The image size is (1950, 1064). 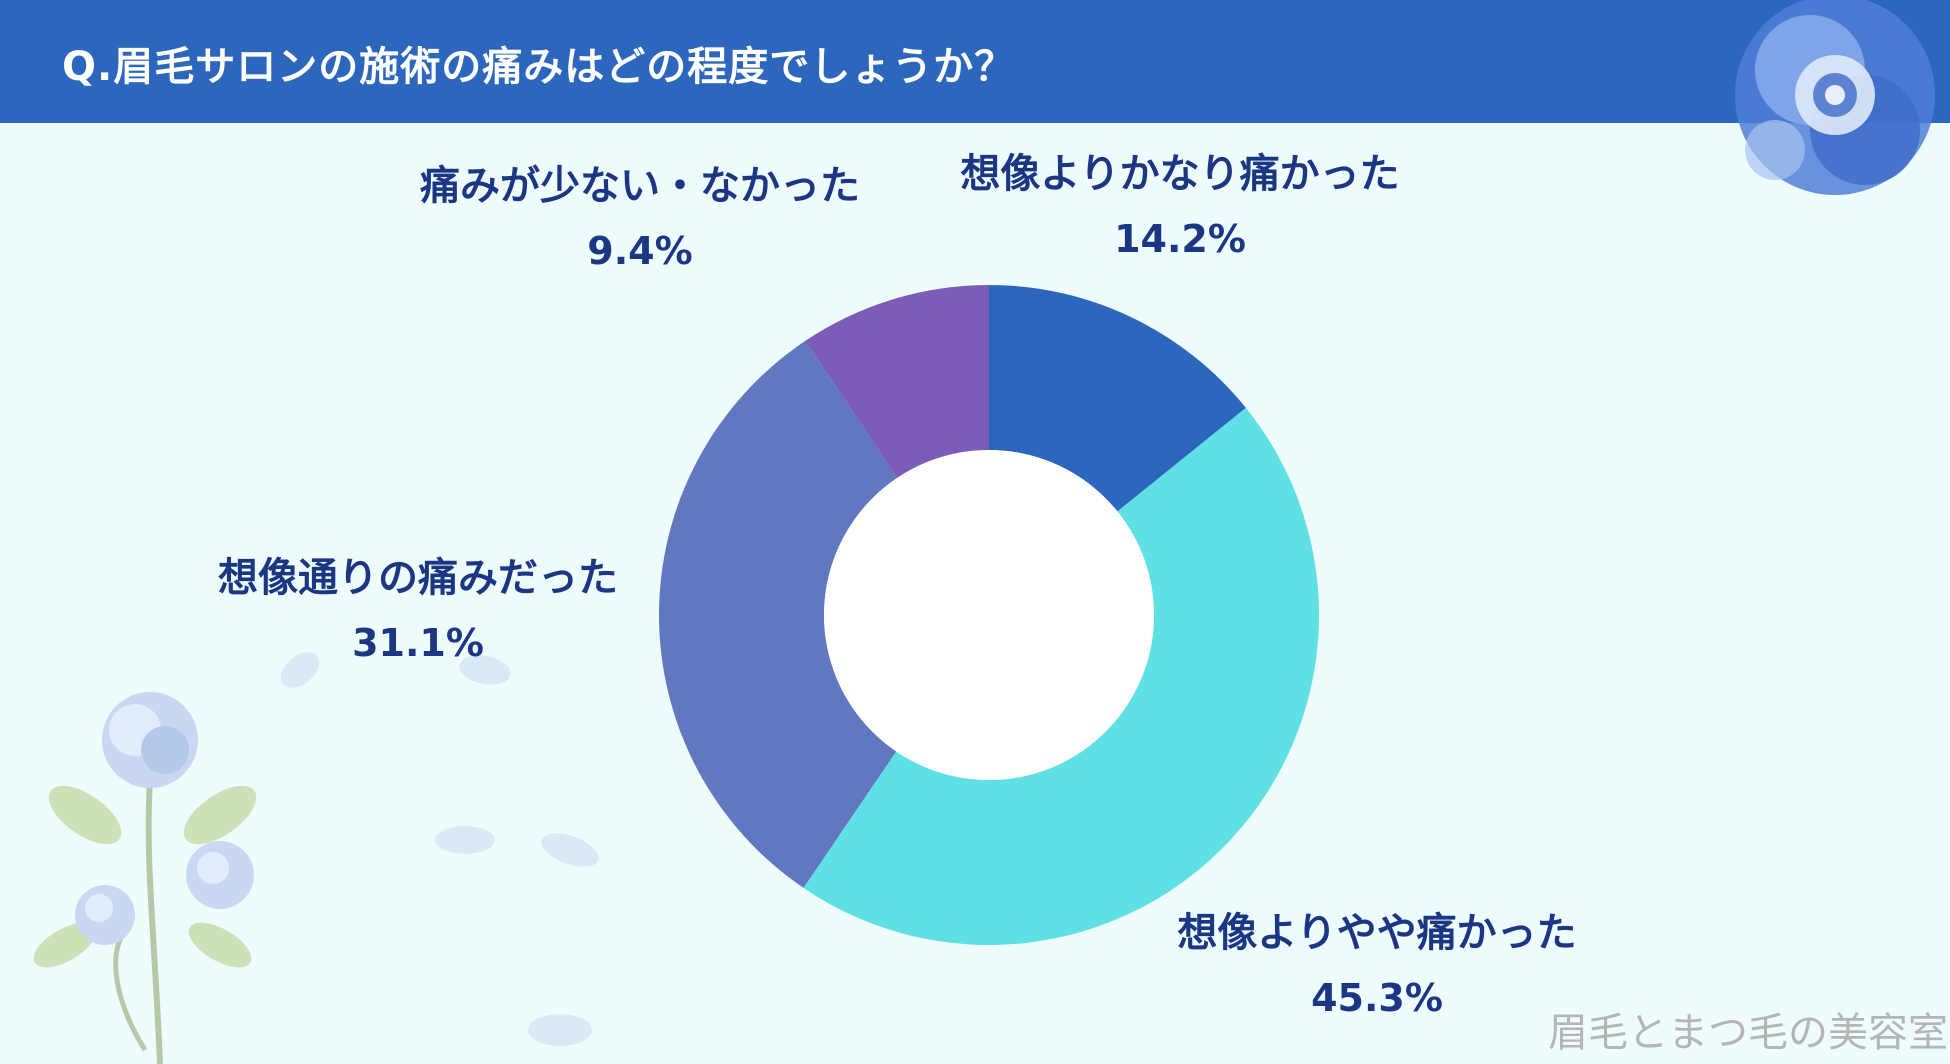 I want to click on page-title: Q.眉毛サロンの施術の痛みはどの程度でしょうか？, so click(x=539, y=67).